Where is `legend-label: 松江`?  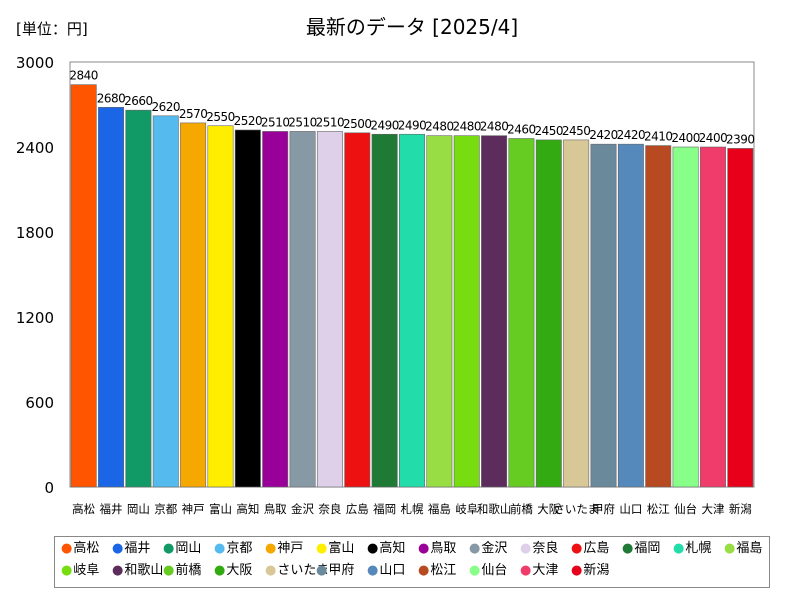 legend-label: 松江 is located at coordinates (443, 570).